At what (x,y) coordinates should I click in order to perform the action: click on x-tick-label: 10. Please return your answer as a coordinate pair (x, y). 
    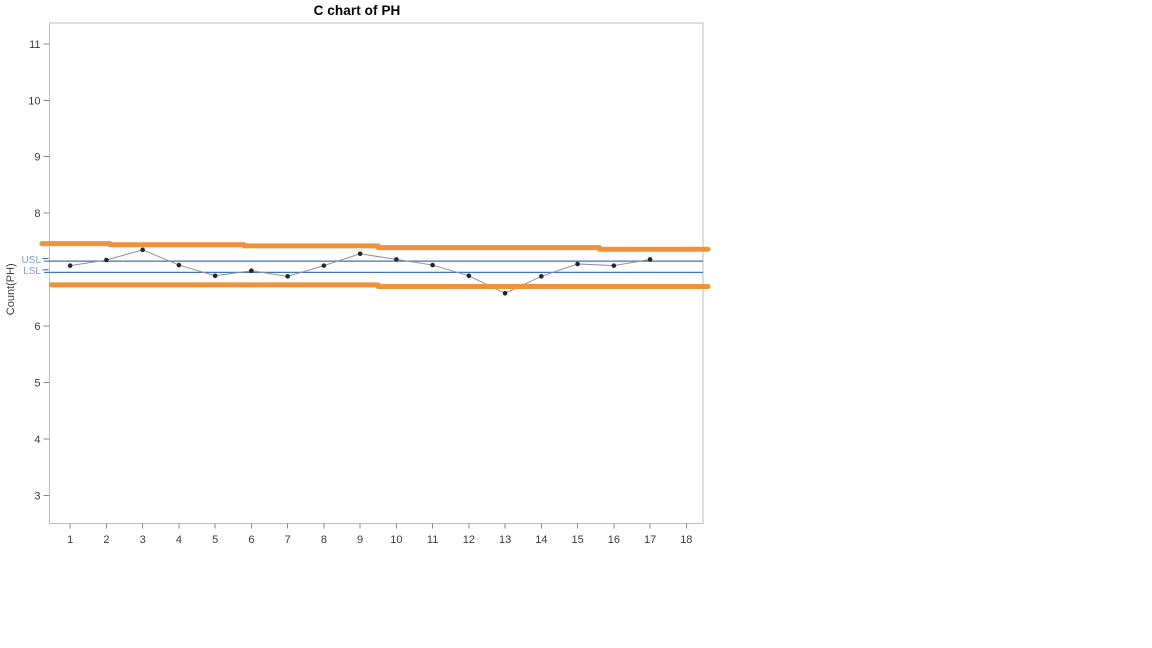
    Looking at the image, I should click on (396, 540).